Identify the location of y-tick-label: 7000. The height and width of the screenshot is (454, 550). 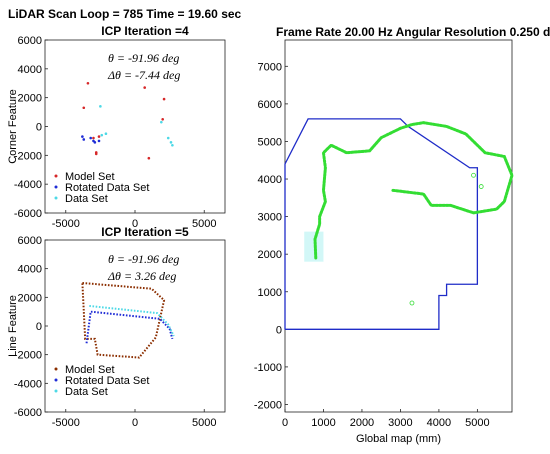
(270, 67).